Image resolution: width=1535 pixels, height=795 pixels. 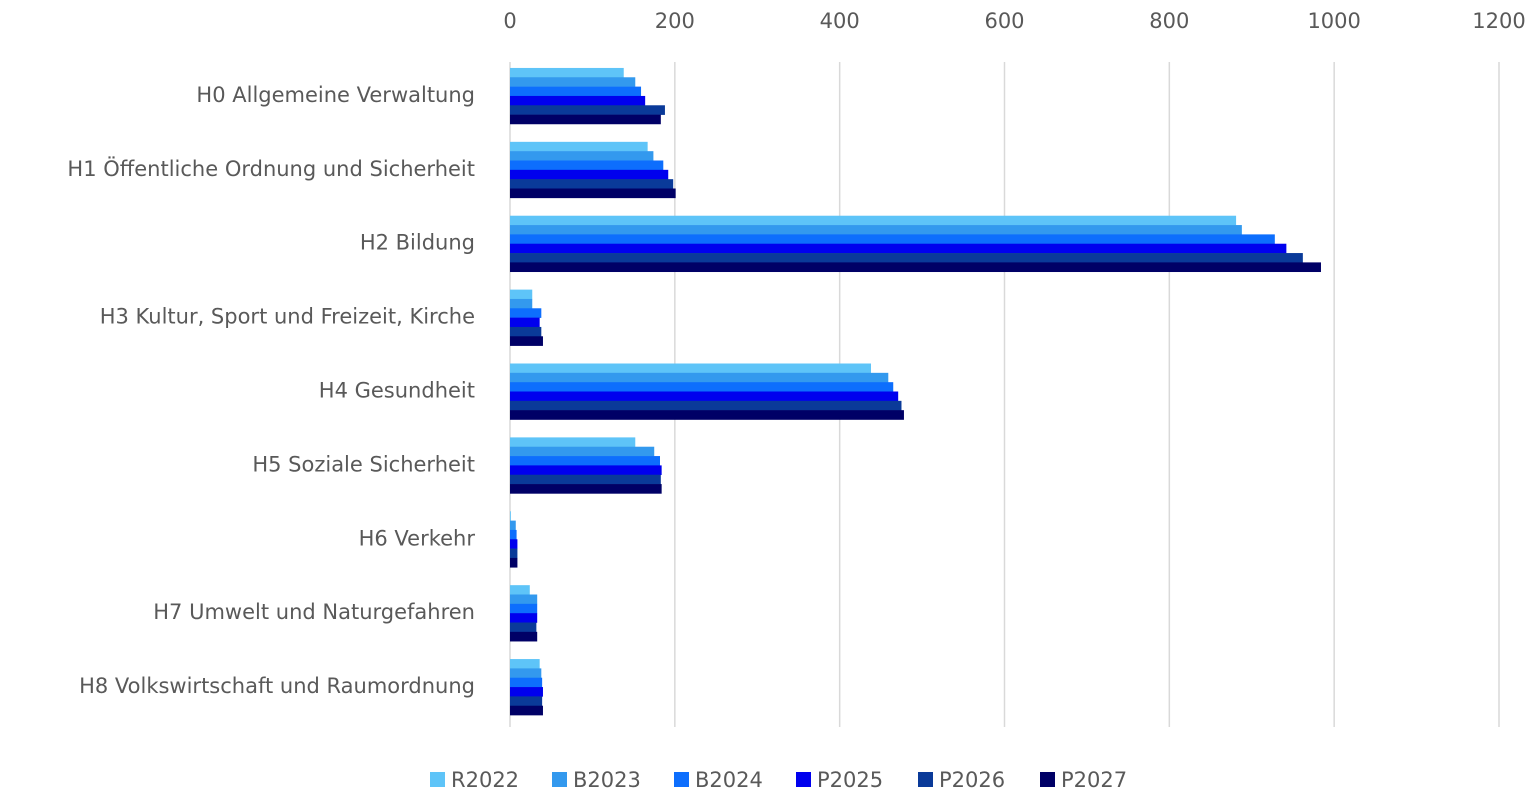 What do you see at coordinates (1004, 21) in the screenshot?
I see `x-tick-label: 600` at bounding box center [1004, 21].